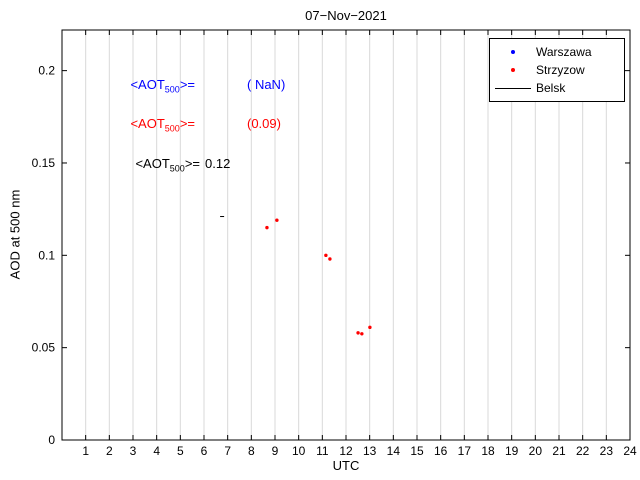 The image size is (640, 480). I want to click on annotation-value: 0.12, so click(218, 163).